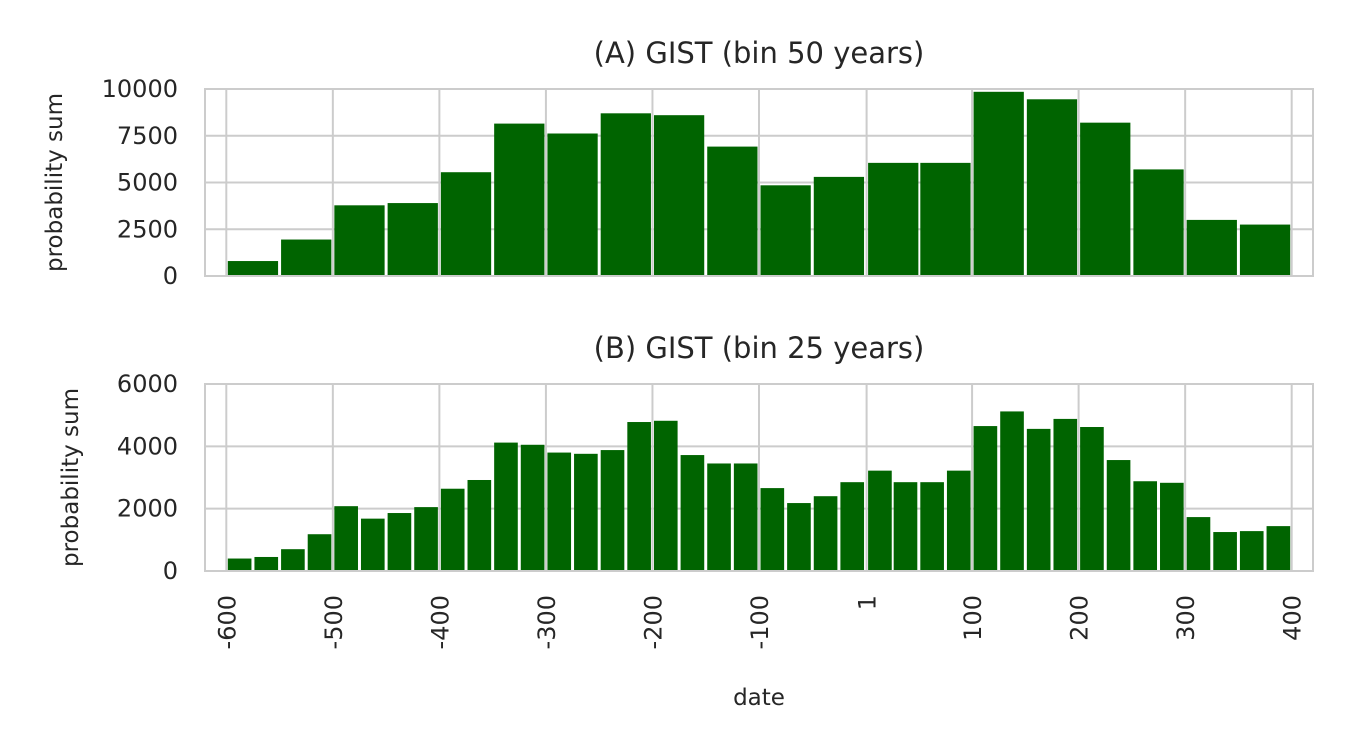  What do you see at coordinates (147, 384) in the screenshot?
I see `y-tick-label: 6000` at bounding box center [147, 384].